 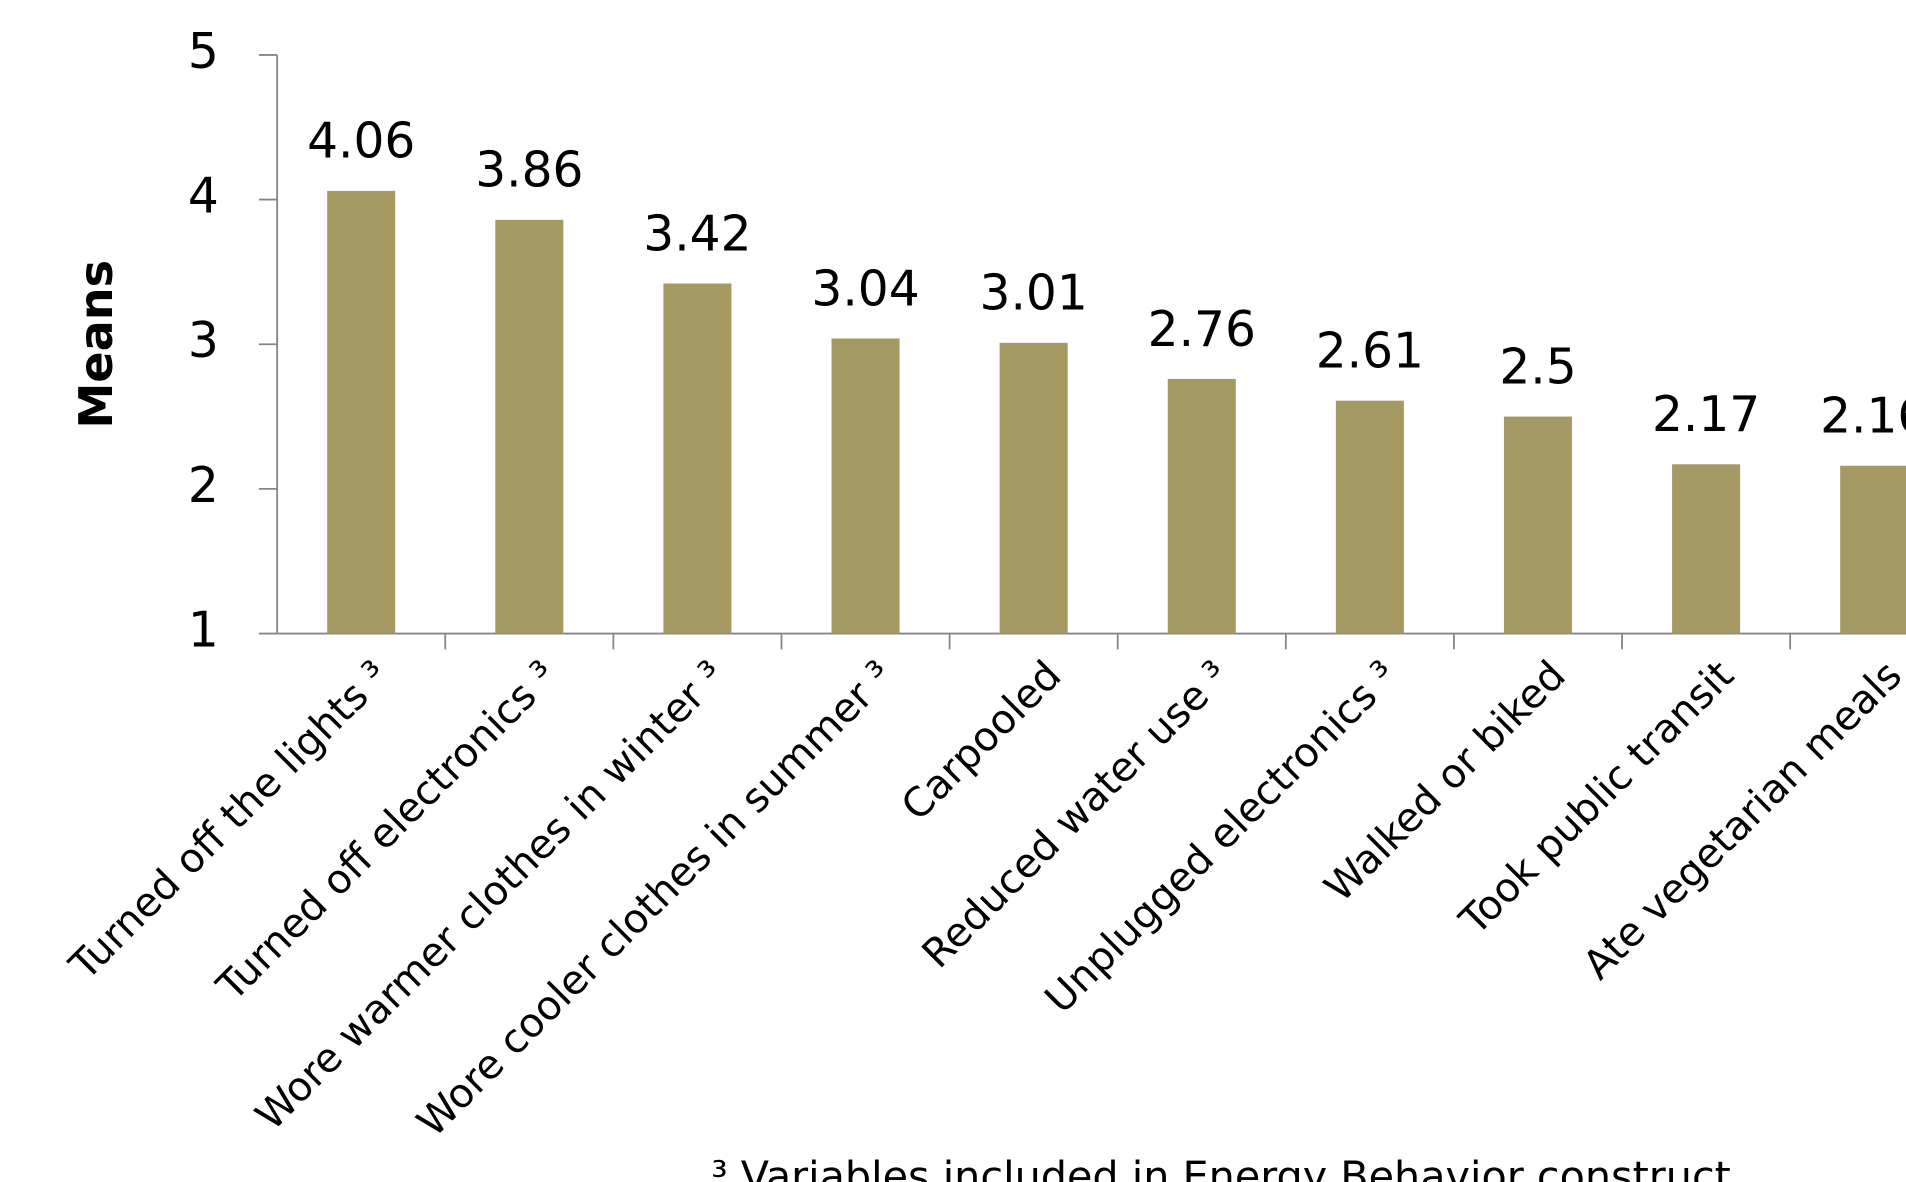 What do you see at coordinates (697, 234) in the screenshot?
I see `data-label: 3.42` at bounding box center [697, 234].